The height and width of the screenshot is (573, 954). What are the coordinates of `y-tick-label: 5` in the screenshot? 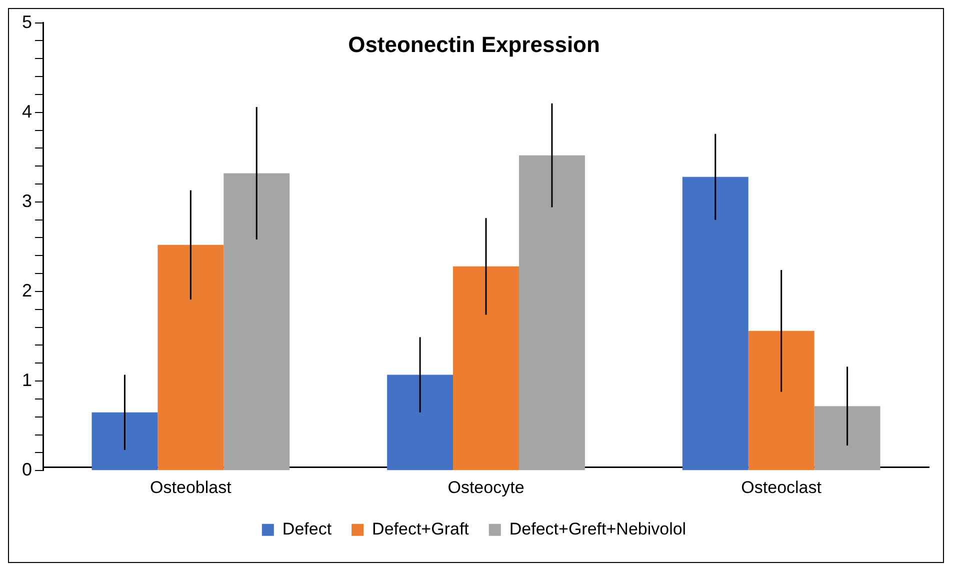 It's located at (27, 22).